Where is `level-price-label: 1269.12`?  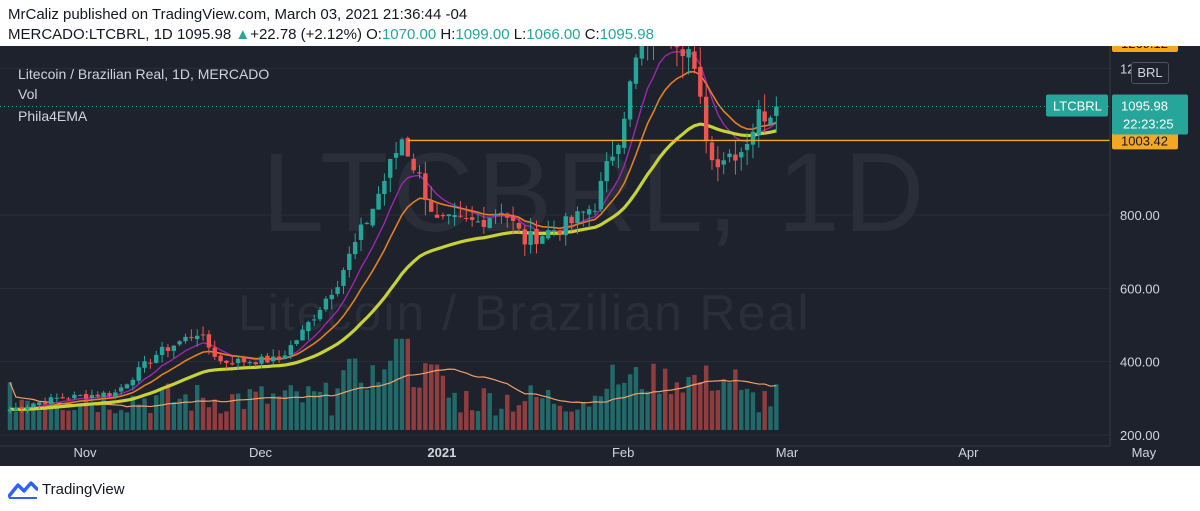
level-price-label: 1269.12 is located at coordinates (1144, 48).